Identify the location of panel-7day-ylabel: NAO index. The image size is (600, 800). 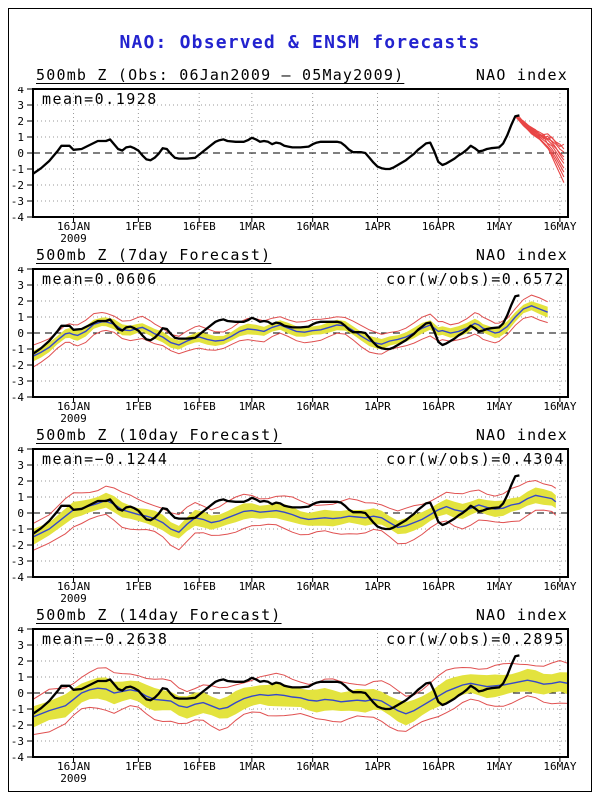
(521, 255).